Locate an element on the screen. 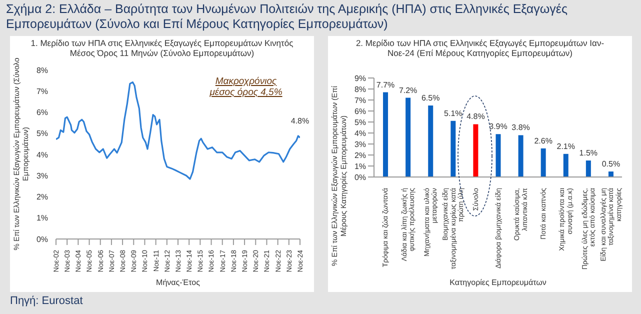 The height and width of the screenshot is (314, 641). data-label: 3.9% is located at coordinates (498, 127).